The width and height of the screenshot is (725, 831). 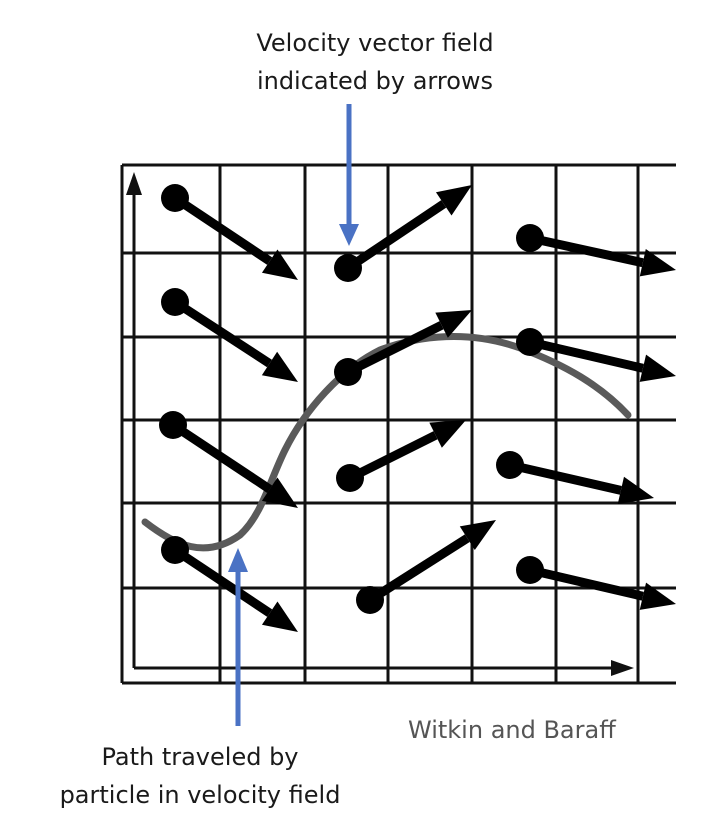 I want to click on path-caption-line1: Path traveled by, so click(x=200, y=757).